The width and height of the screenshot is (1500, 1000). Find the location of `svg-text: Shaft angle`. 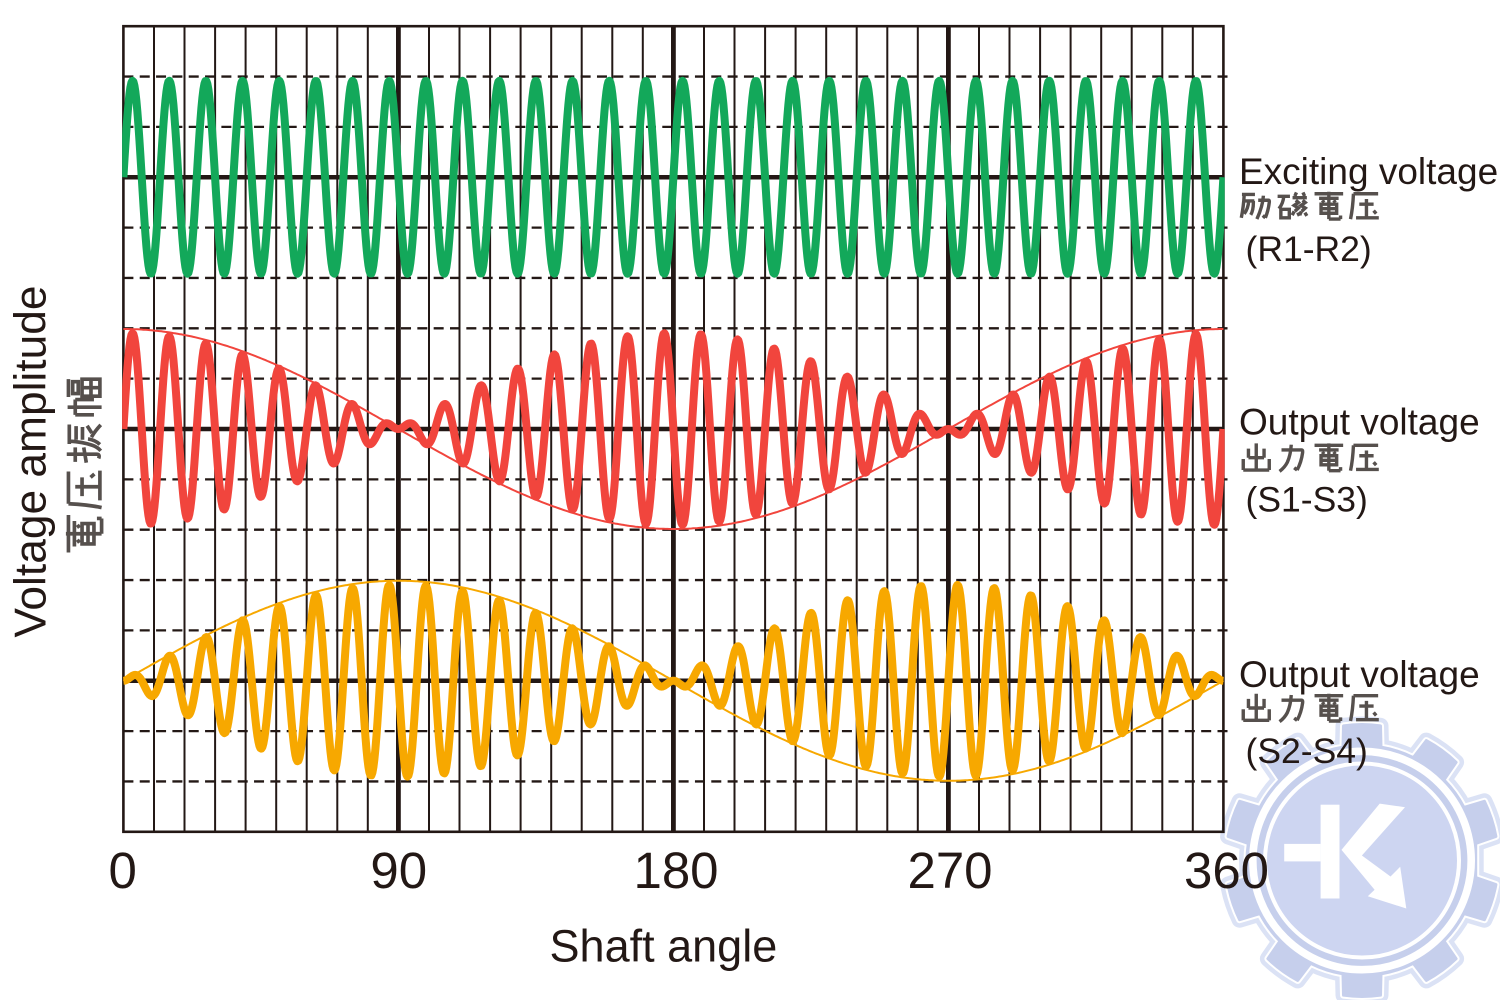

svg-text: Shaft angle is located at coordinates (664, 945).